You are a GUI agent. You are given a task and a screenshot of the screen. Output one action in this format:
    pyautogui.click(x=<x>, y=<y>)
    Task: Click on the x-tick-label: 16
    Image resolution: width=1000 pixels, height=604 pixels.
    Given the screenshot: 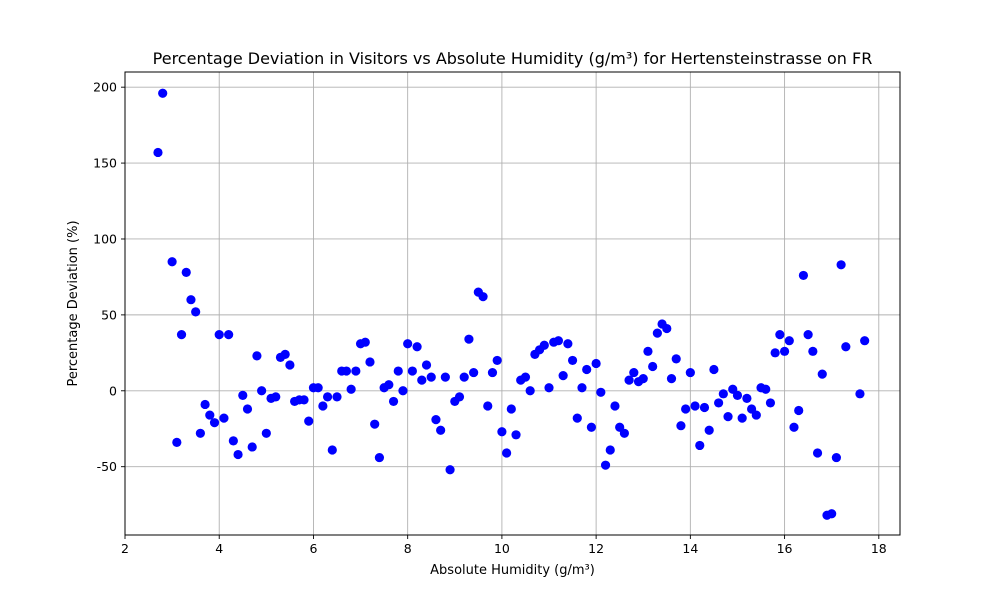 What is the action you would take?
    pyautogui.click(x=785, y=548)
    